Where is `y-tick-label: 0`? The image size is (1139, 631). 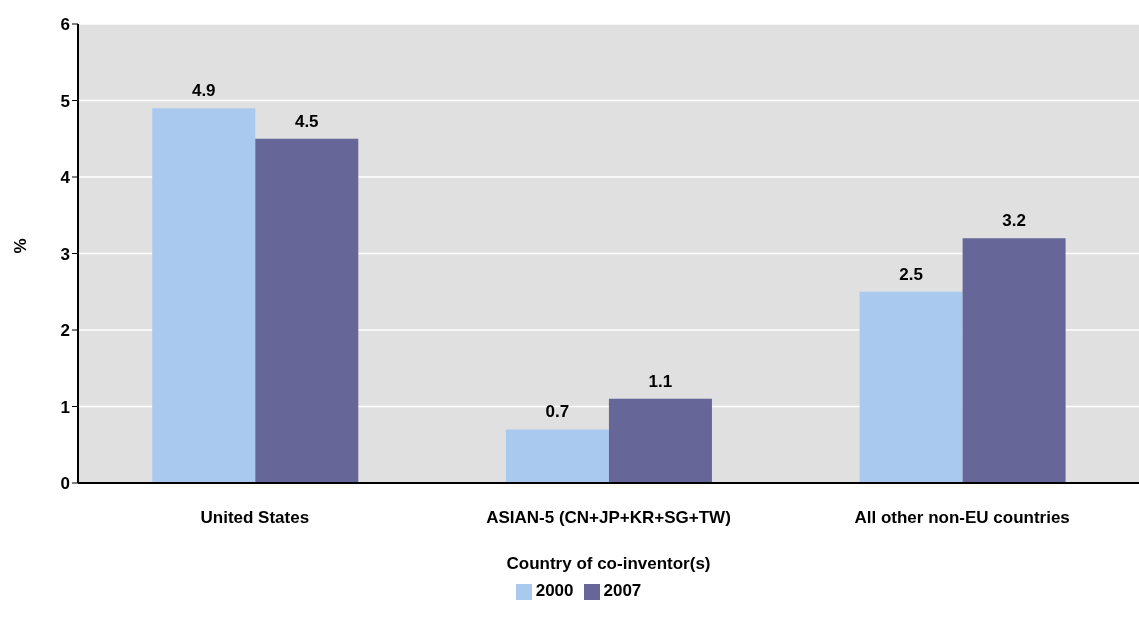 y-tick-label: 0 is located at coordinates (65, 484).